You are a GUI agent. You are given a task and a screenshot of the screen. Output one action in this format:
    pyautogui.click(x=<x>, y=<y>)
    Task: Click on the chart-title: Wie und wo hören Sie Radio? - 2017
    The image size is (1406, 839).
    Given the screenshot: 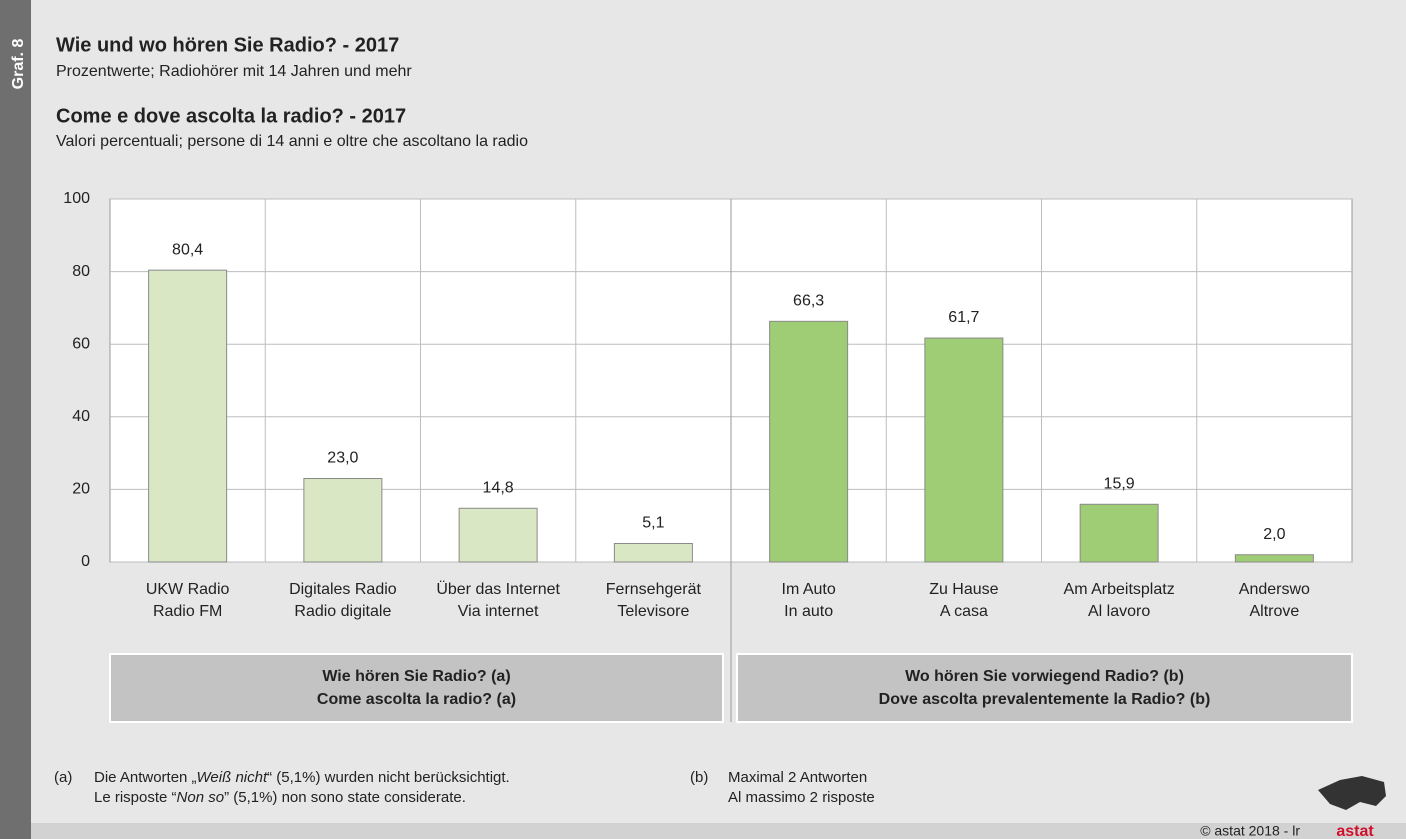 What is the action you would take?
    pyautogui.click(x=227, y=45)
    